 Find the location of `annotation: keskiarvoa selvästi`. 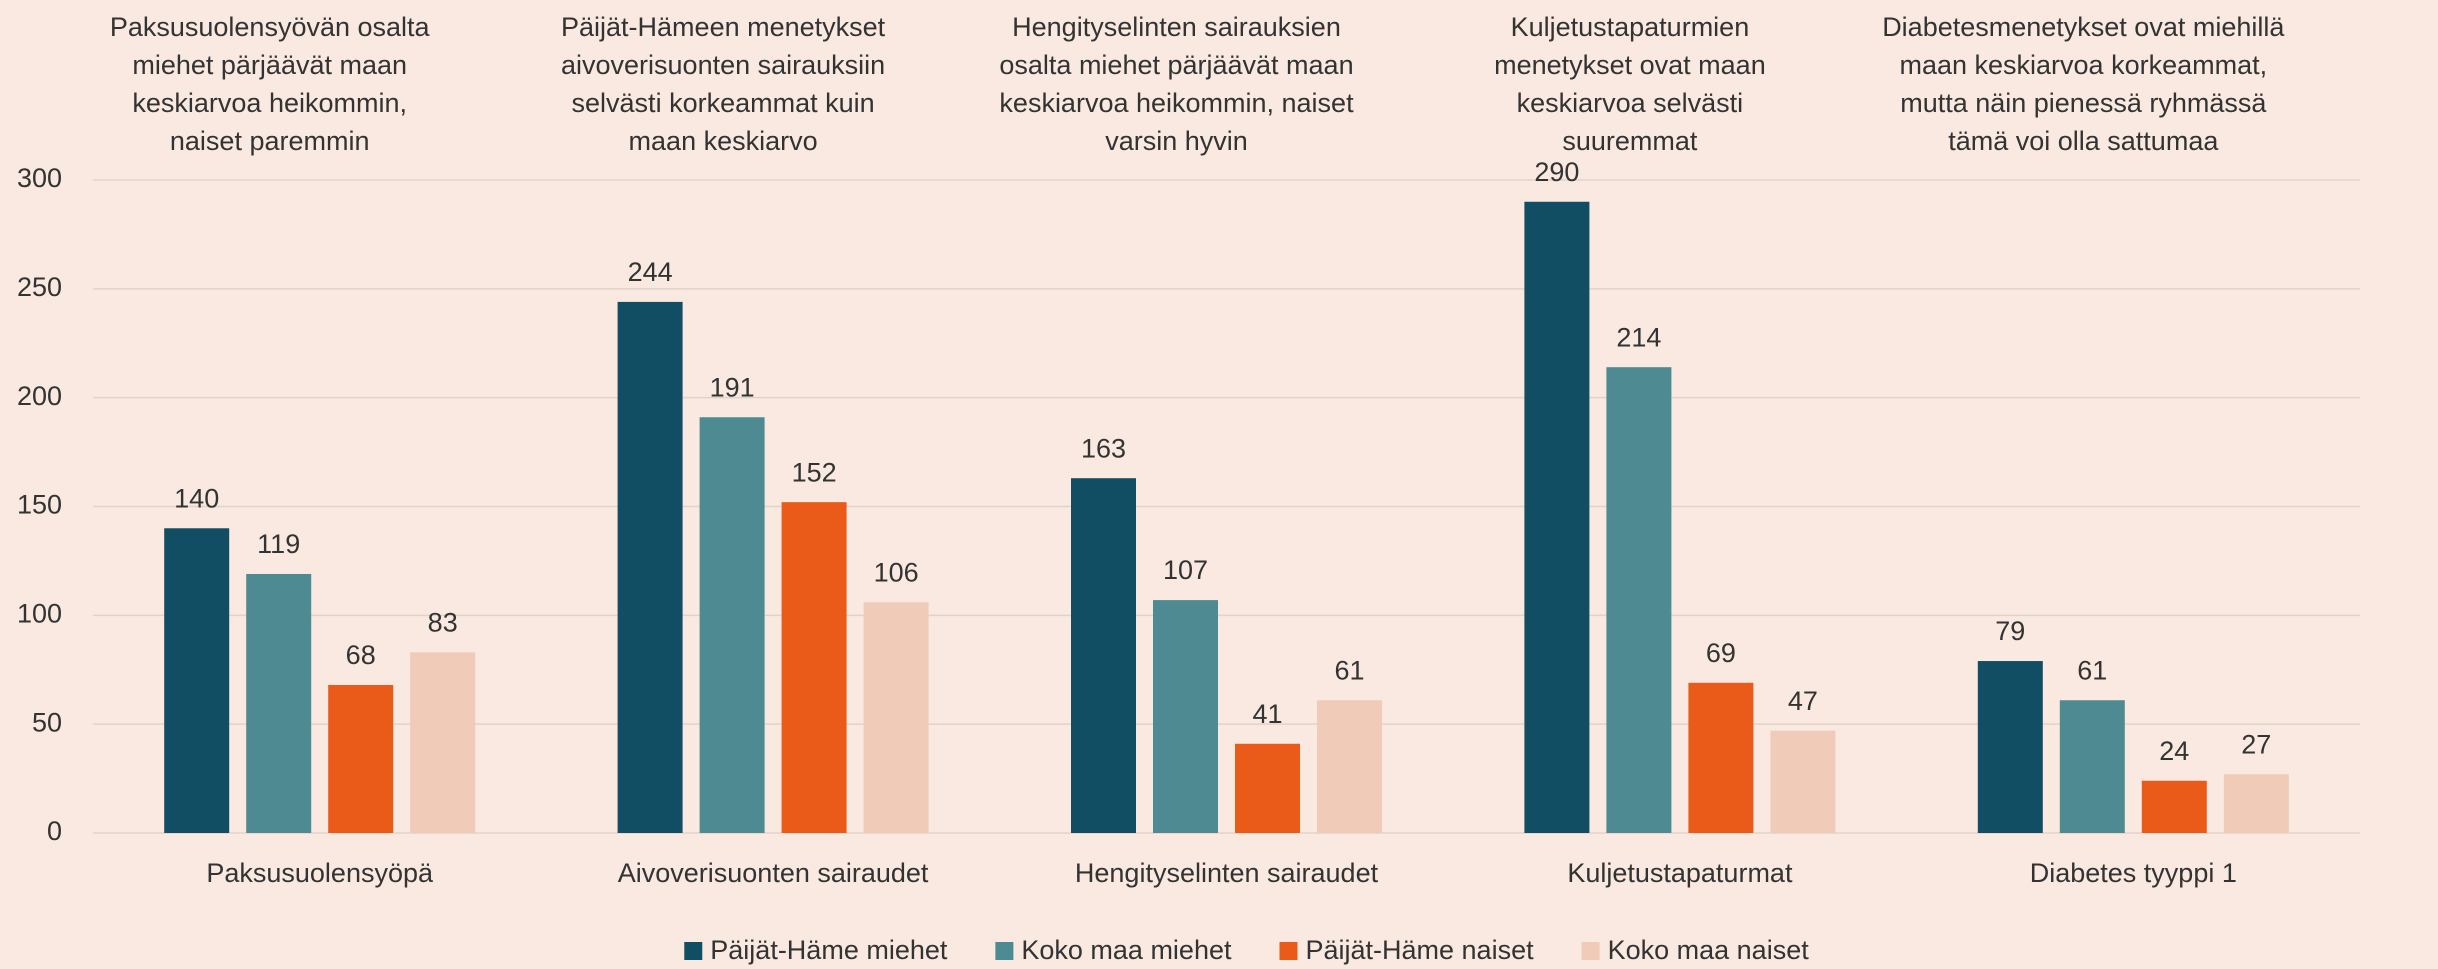

annotation: keskiarvoa selvästi is located at coordinates (1630, 103).